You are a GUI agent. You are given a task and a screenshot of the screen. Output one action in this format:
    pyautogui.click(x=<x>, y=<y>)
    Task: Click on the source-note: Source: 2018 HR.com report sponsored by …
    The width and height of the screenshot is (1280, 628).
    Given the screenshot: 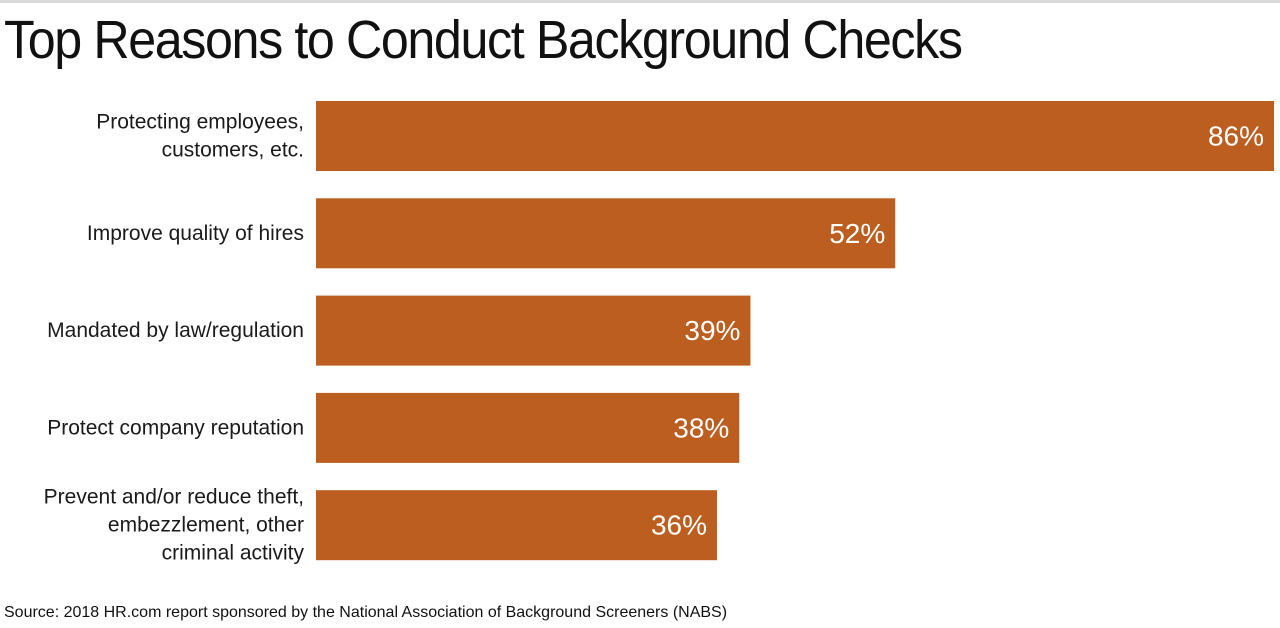 What is the action you would take?
    pyautogui.click(x=366, y=612)
    